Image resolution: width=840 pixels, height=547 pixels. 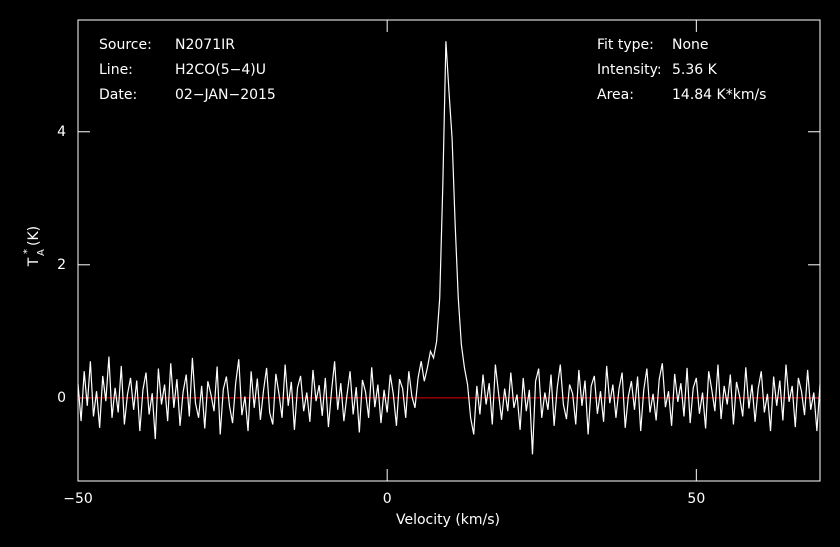 I want to click on y-label-sup: *, so click(x=27, y=251).